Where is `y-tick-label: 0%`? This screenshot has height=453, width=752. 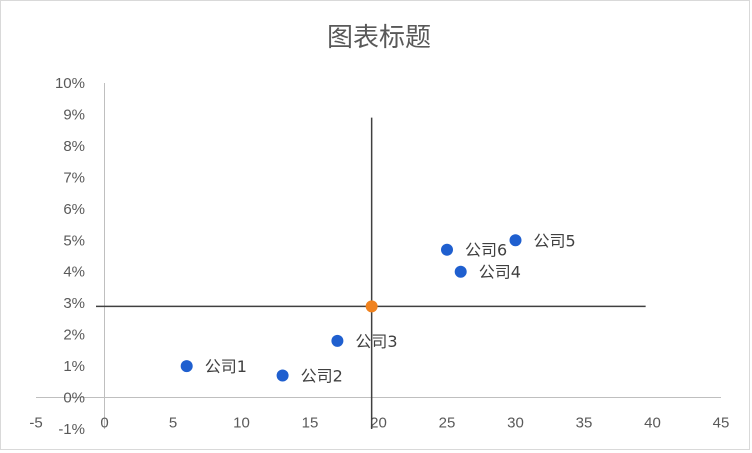 y-tick-label: 0% is located at coordinates (74, 398).